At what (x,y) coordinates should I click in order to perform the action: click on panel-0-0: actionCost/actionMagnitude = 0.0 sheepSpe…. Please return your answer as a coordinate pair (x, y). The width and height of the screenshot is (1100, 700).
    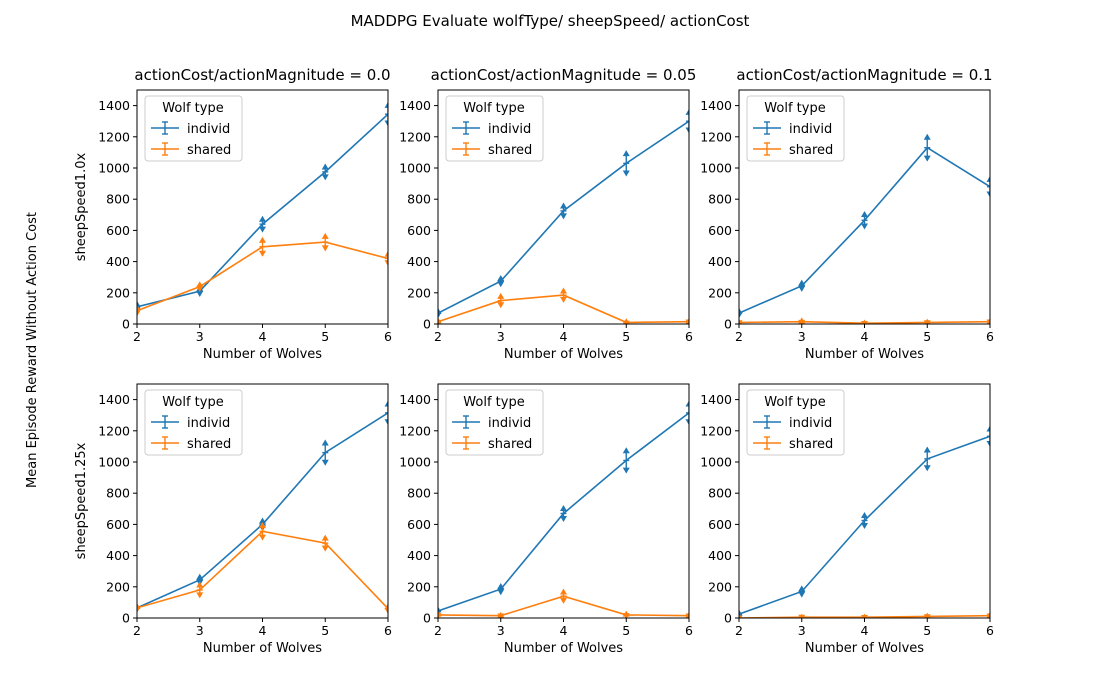
    Looking at the image, I should click on (233, 214).